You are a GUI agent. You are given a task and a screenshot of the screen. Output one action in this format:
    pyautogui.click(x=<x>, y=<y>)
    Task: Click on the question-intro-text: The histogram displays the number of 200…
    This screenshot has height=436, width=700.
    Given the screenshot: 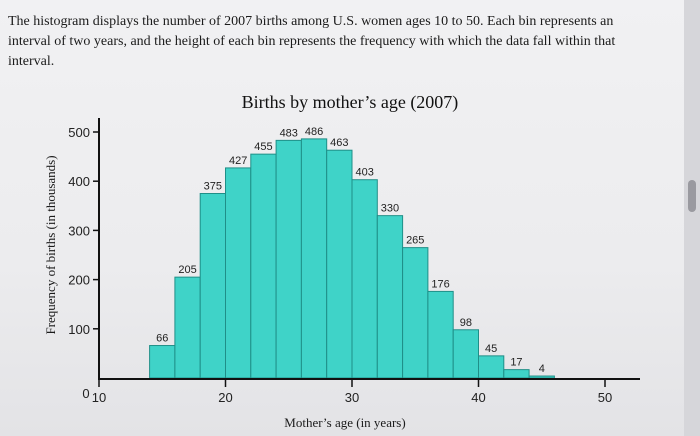 What is the action you would take?
    pyautogui.click(x=312, y=41)
    